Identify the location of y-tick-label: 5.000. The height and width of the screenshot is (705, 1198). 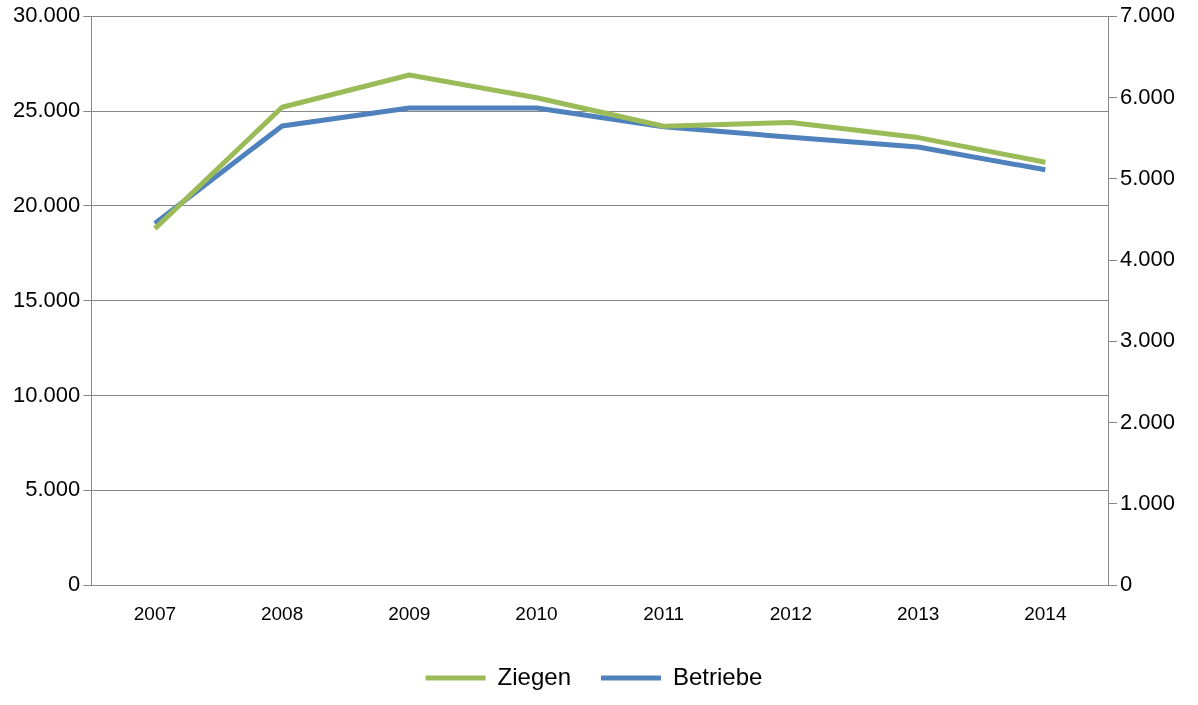
(53, 489).